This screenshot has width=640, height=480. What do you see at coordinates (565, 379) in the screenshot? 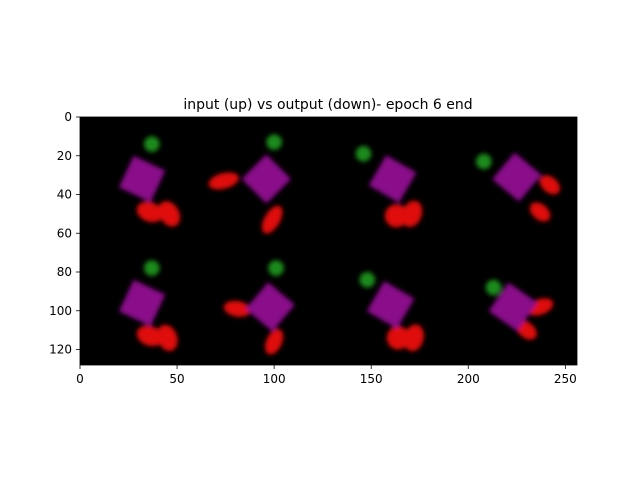
I see `x-tick-label: 250` at bounding box center [565, 379].